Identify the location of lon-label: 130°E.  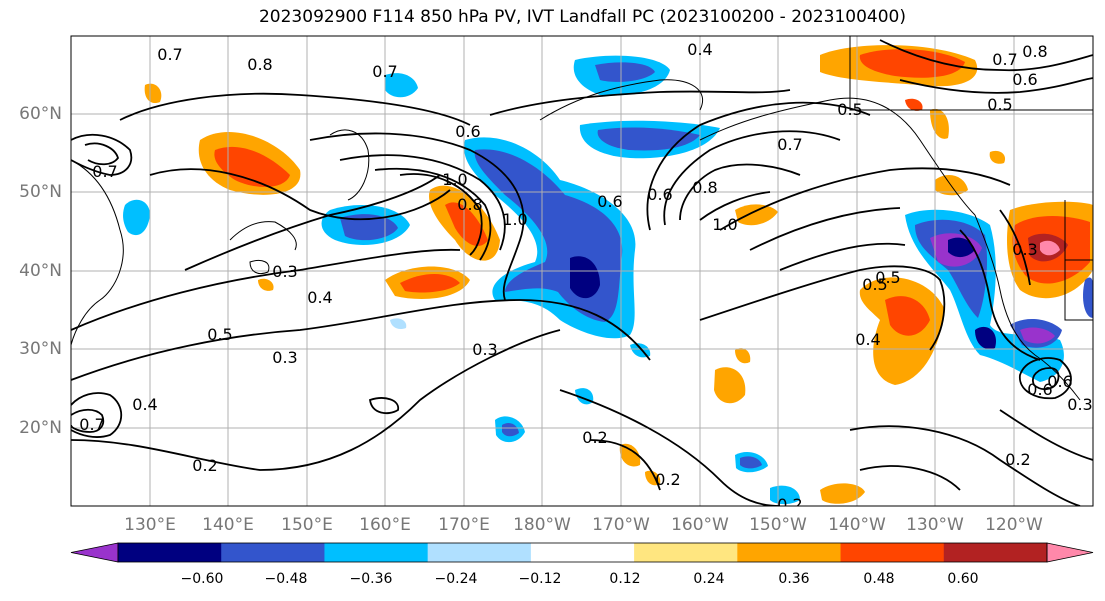
(150, 525).